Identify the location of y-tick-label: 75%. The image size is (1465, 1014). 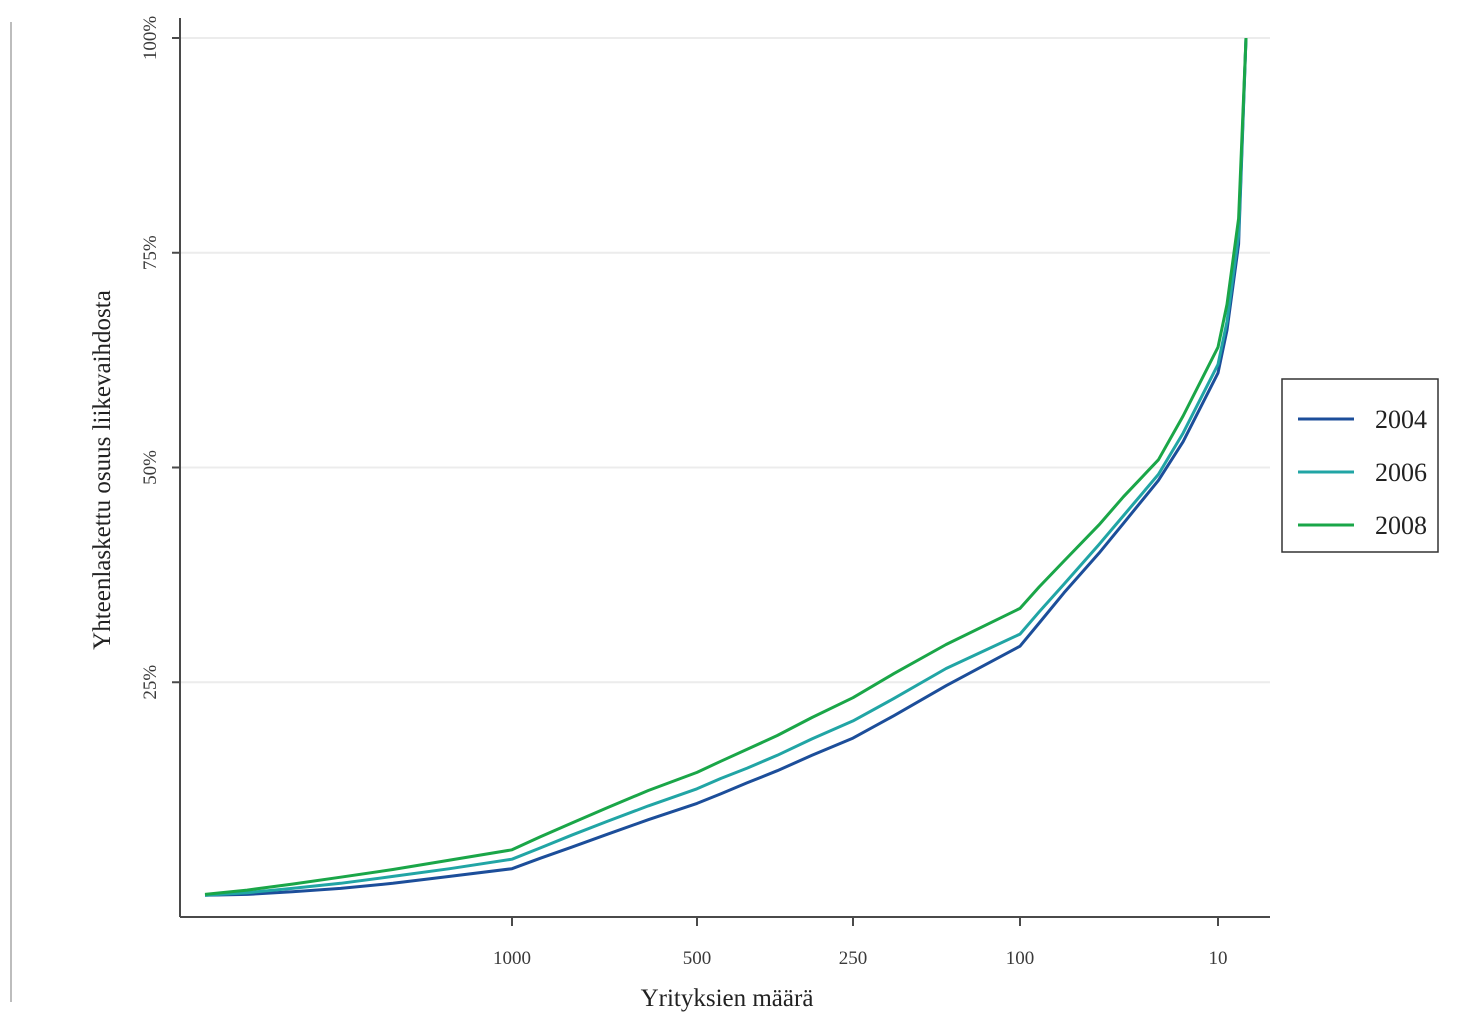
(150, 252).